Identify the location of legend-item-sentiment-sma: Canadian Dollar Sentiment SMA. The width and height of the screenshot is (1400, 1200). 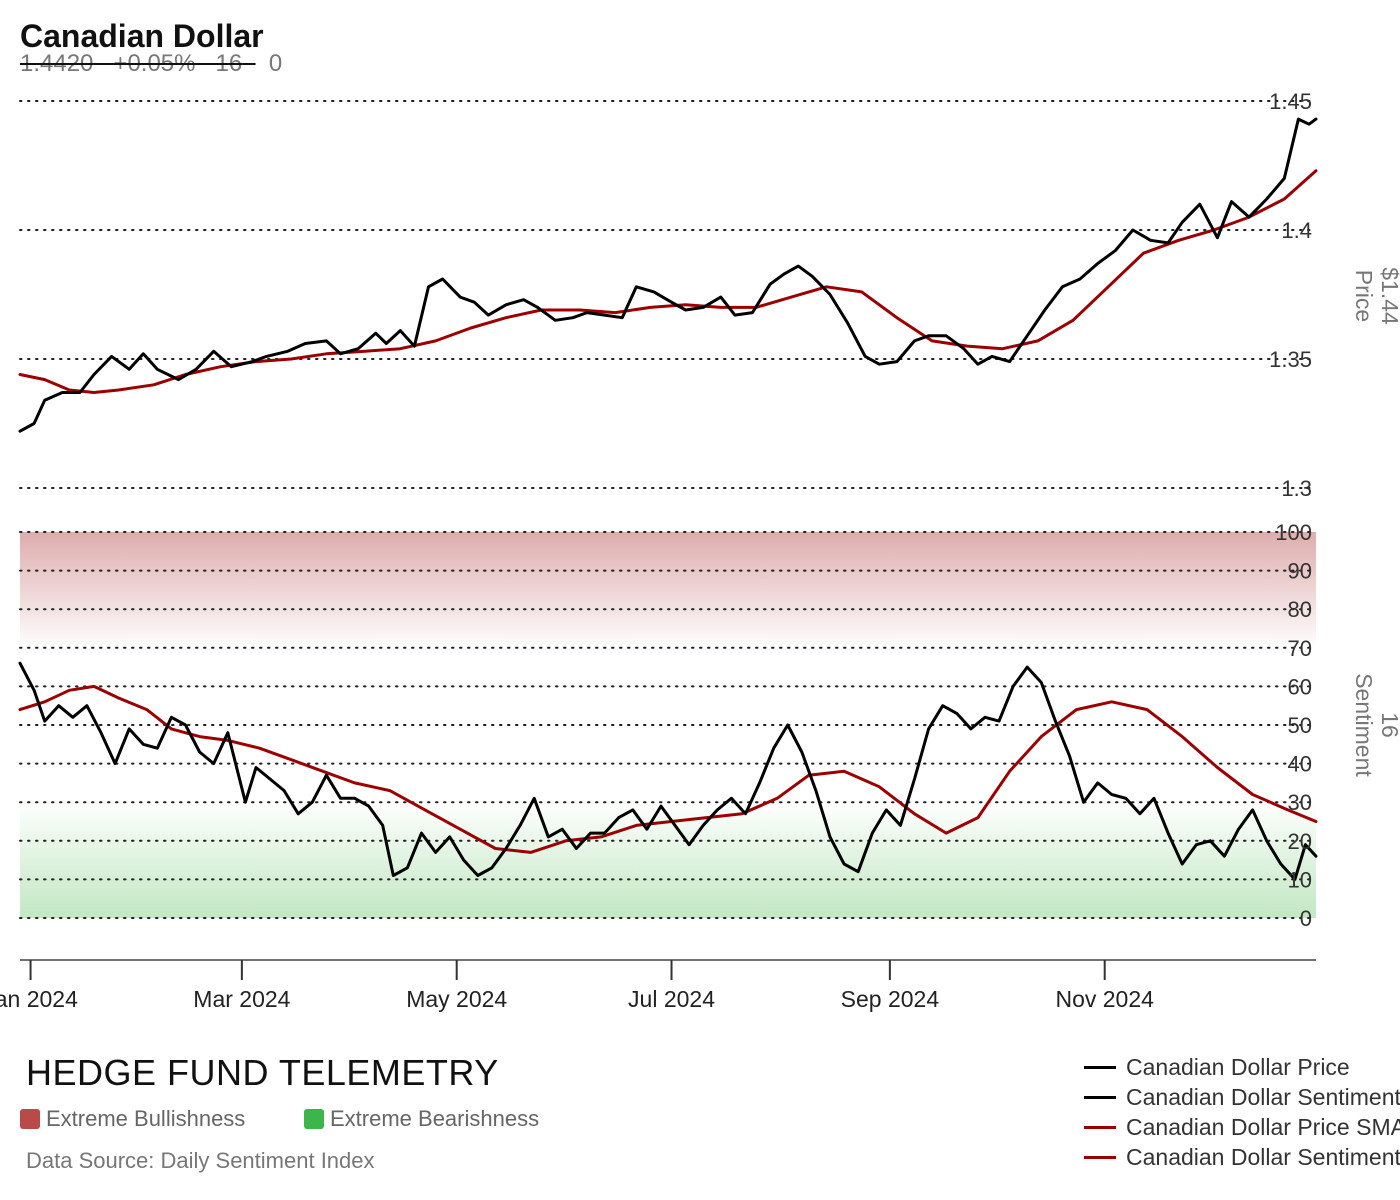
(1242, 1157).